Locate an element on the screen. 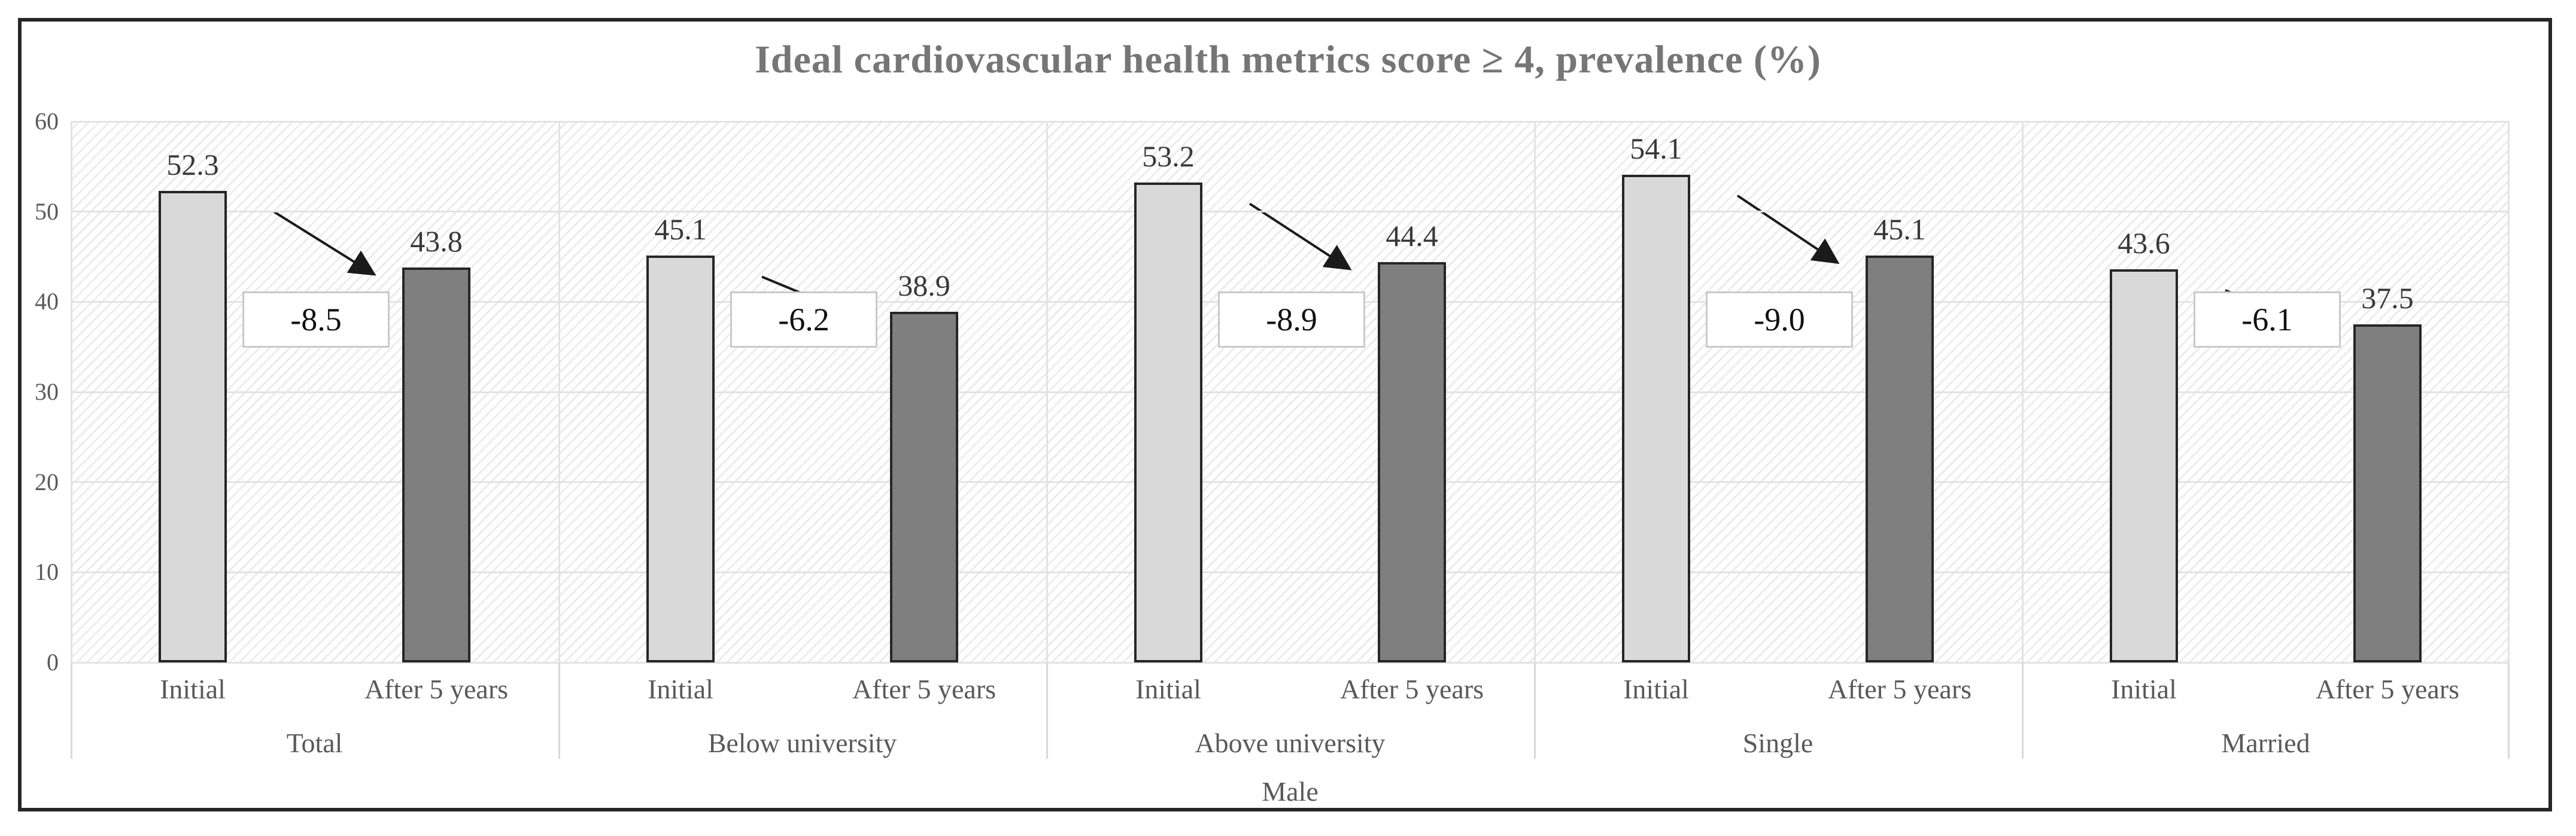 The height and width of the screenshot is (836, 2576). y-axis-tick-label: 20 is located at coordinates (47, 481).